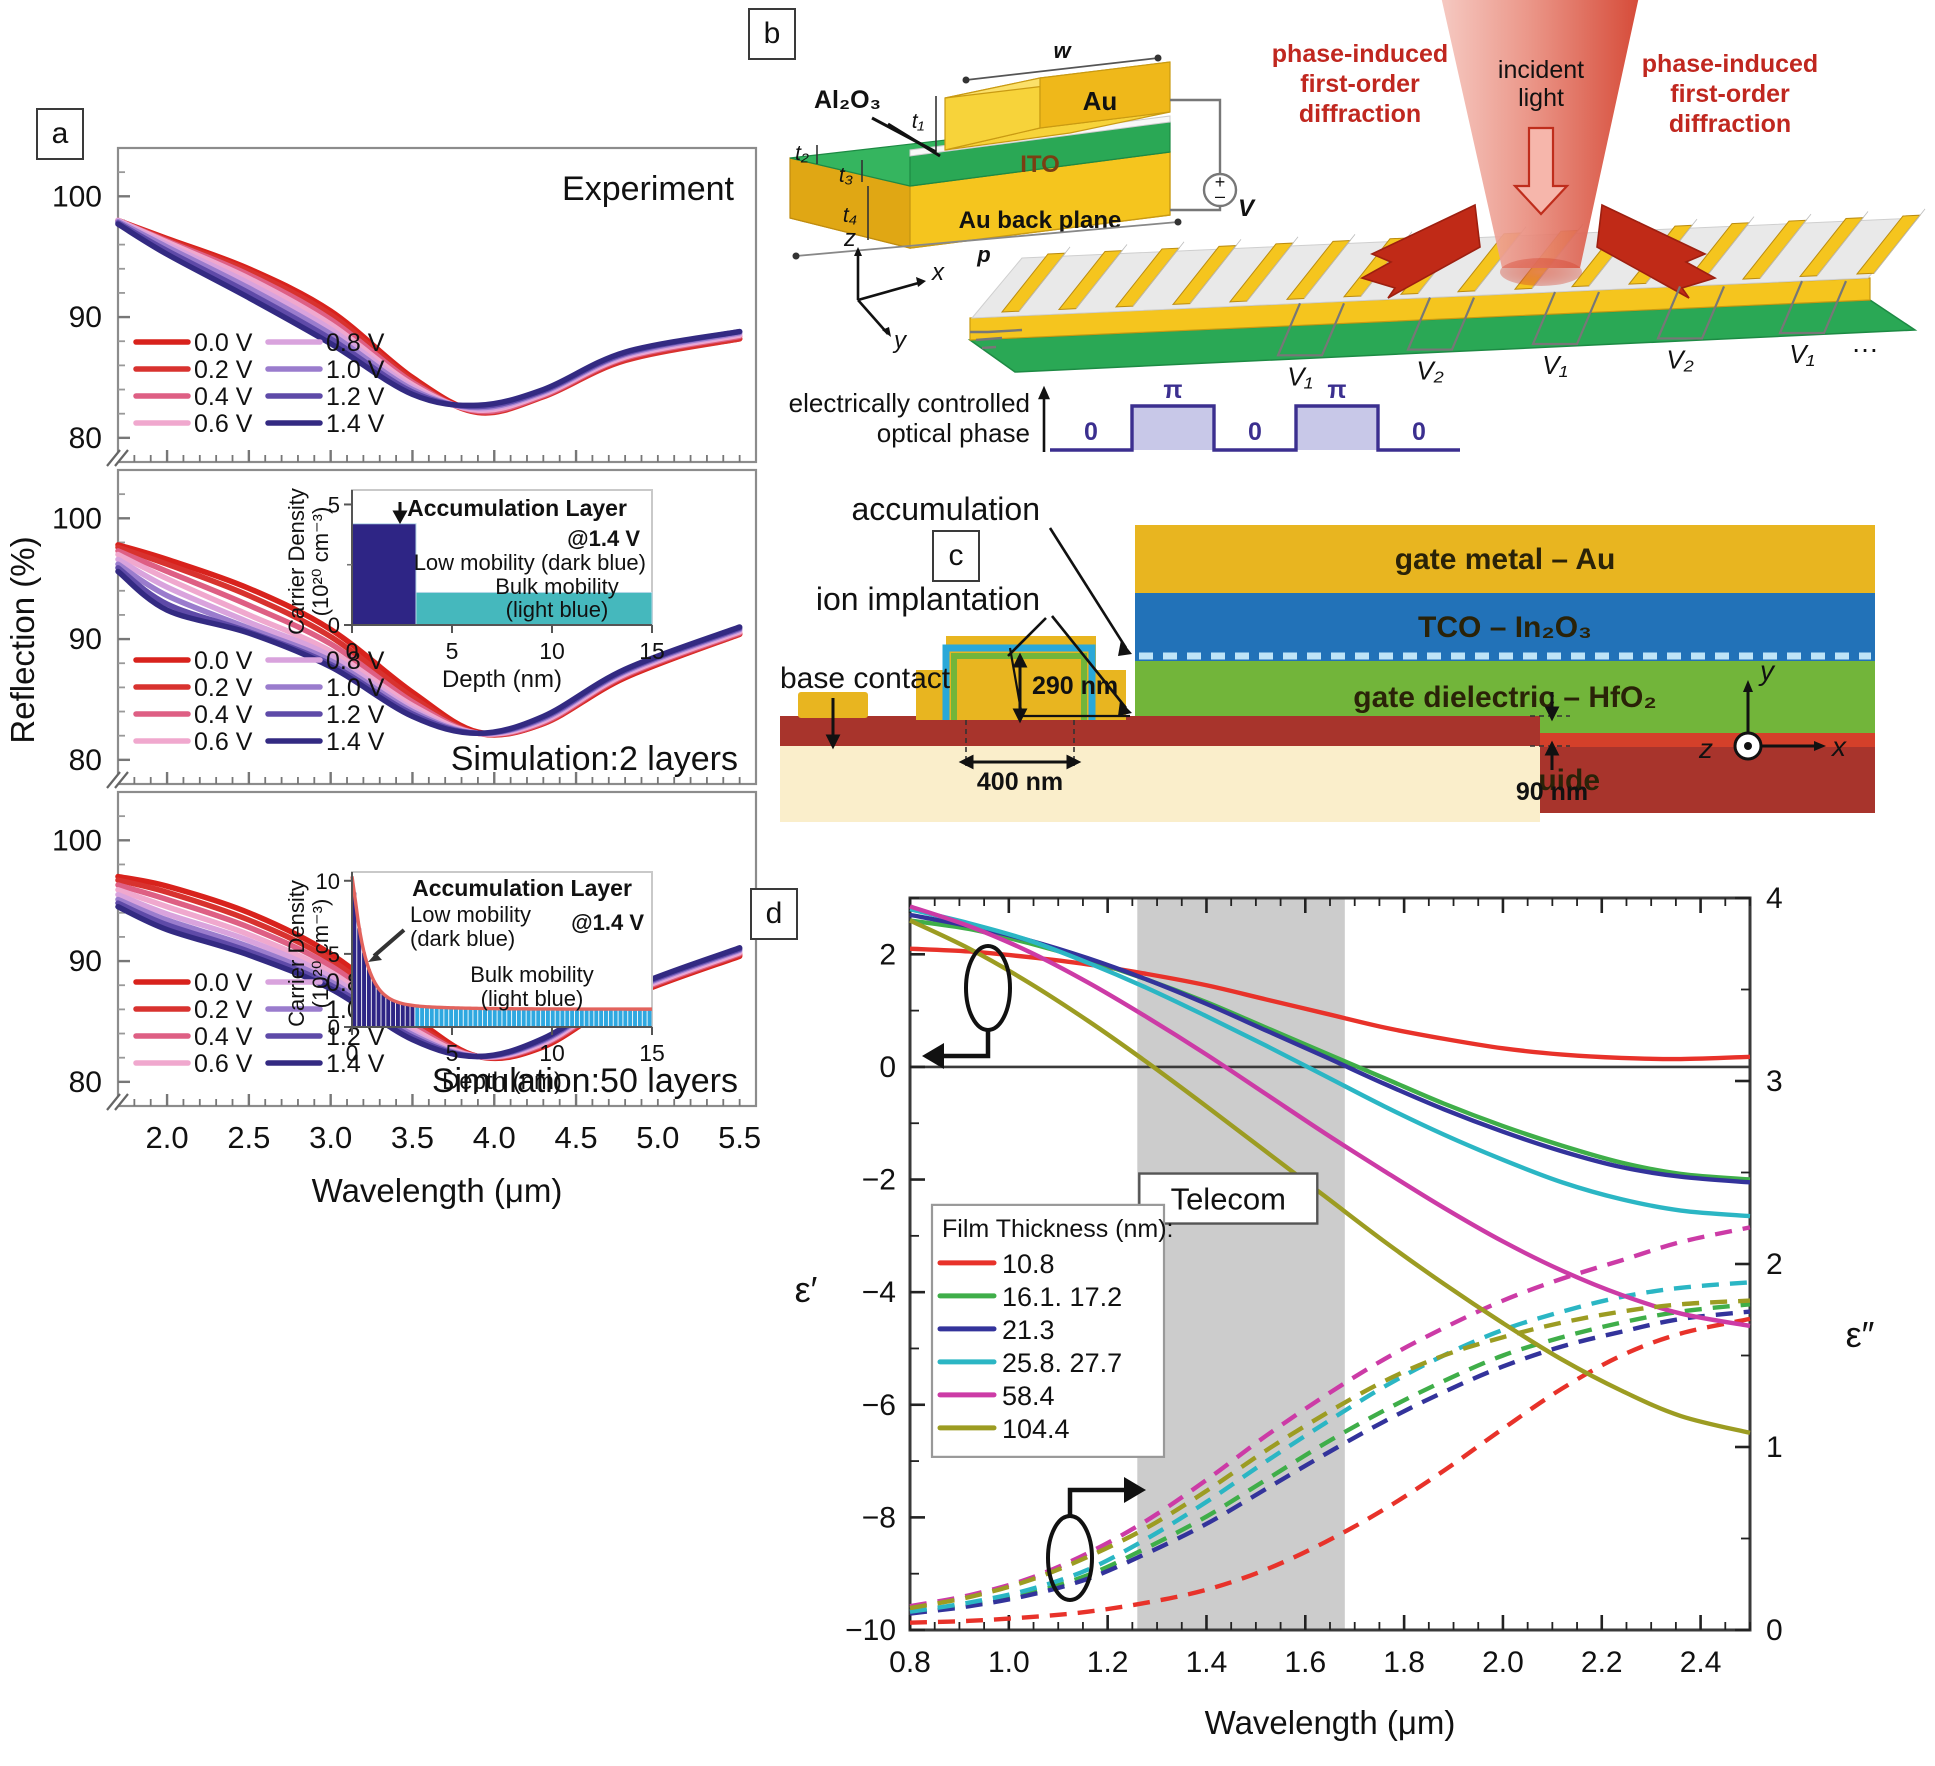 This screenshot has width=1935, height=1766. Describe the element at coordinates (887, 954) in the screenshot. I see `y-tick-label-left: 2` at that location.